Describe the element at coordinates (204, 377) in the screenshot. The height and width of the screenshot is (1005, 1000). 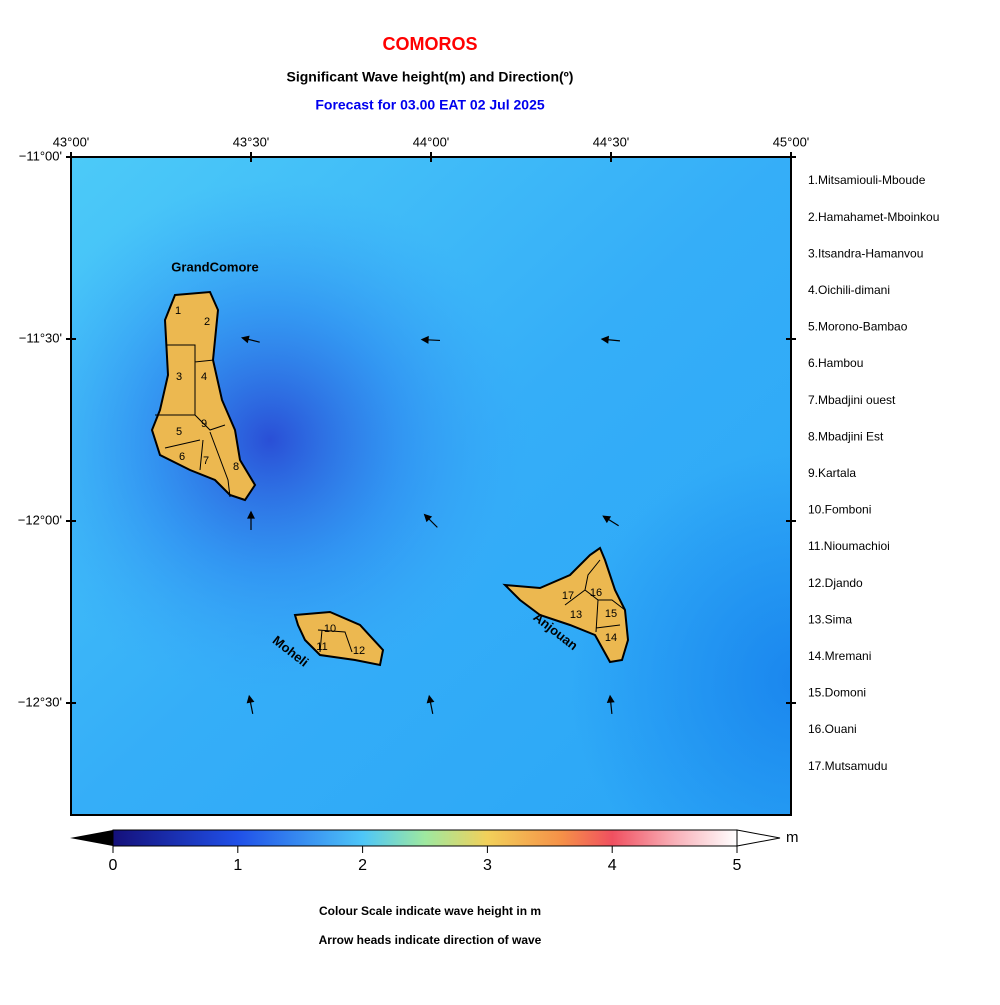
I see `region-number: 4` at that location.